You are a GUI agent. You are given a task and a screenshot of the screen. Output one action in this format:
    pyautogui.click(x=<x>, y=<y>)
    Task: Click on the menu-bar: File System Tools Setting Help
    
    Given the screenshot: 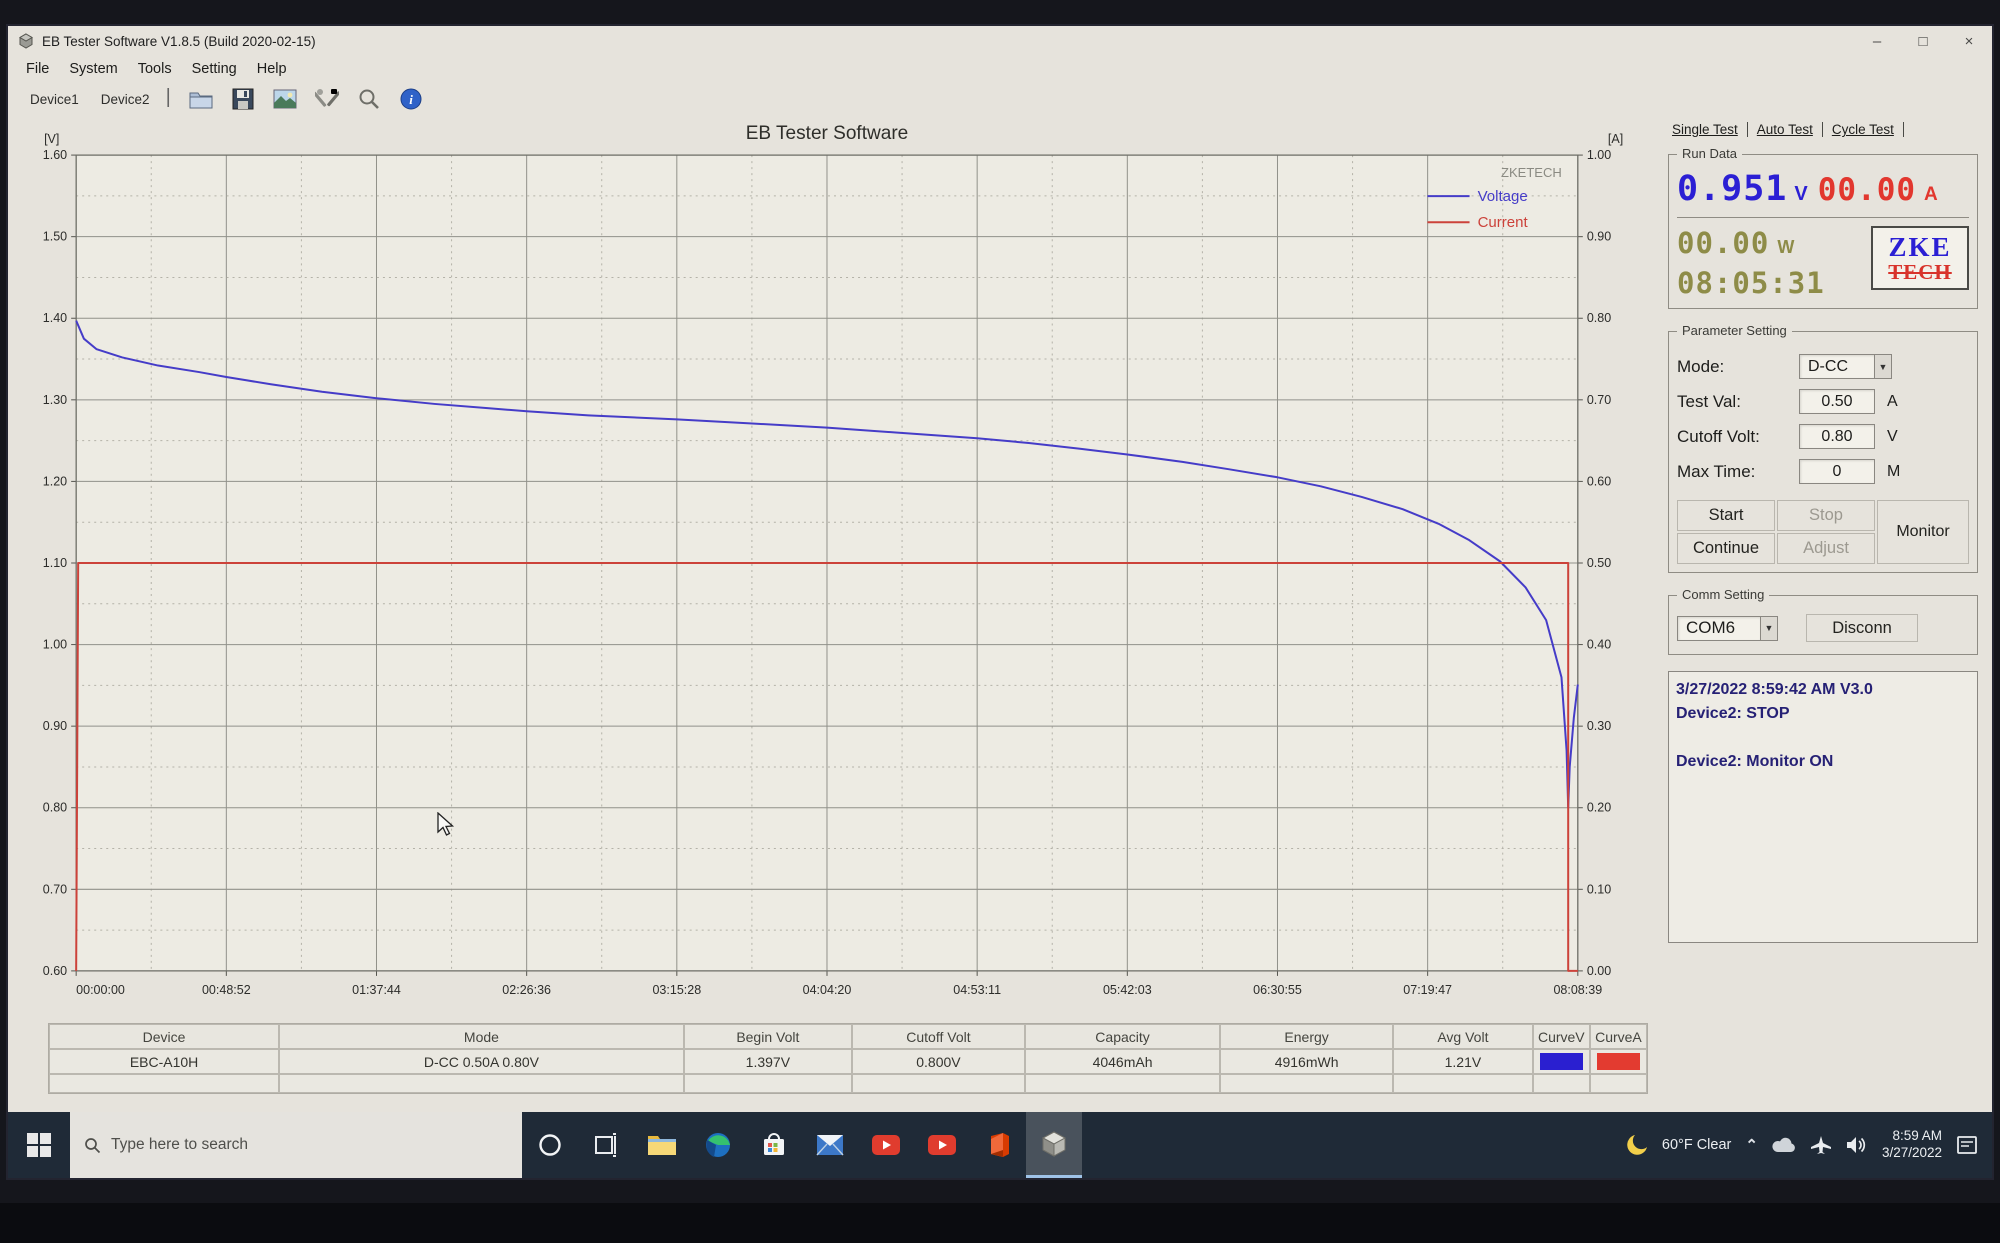 What is the action you would take?
    pyautogui.click(x=1000, y=68)
    